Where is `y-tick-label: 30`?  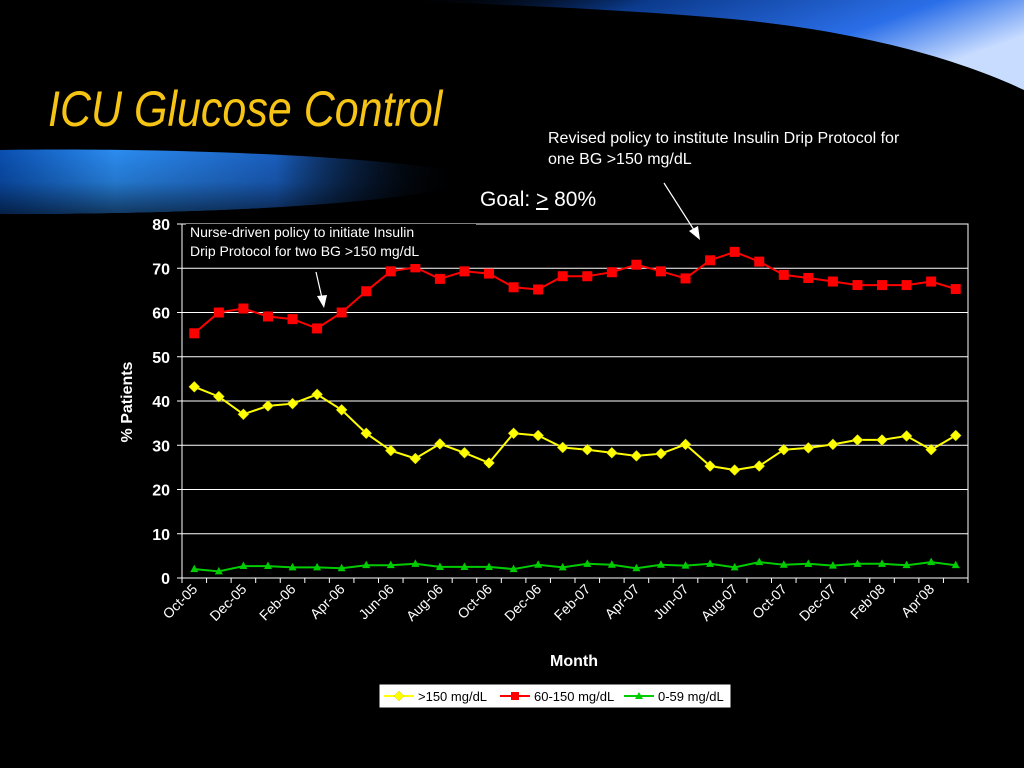
y-tick-label: 30 is located at coordinates (161, 446).